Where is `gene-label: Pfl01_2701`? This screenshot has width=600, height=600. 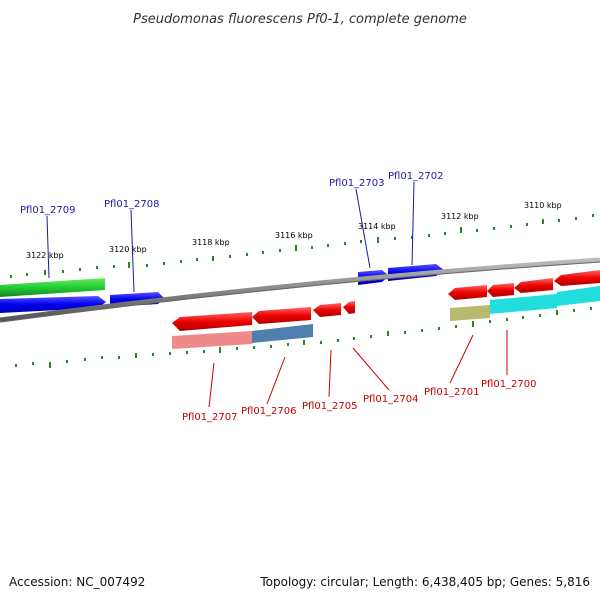 gene-label: Pfl01_2701 is located at coordinates (452, 392).